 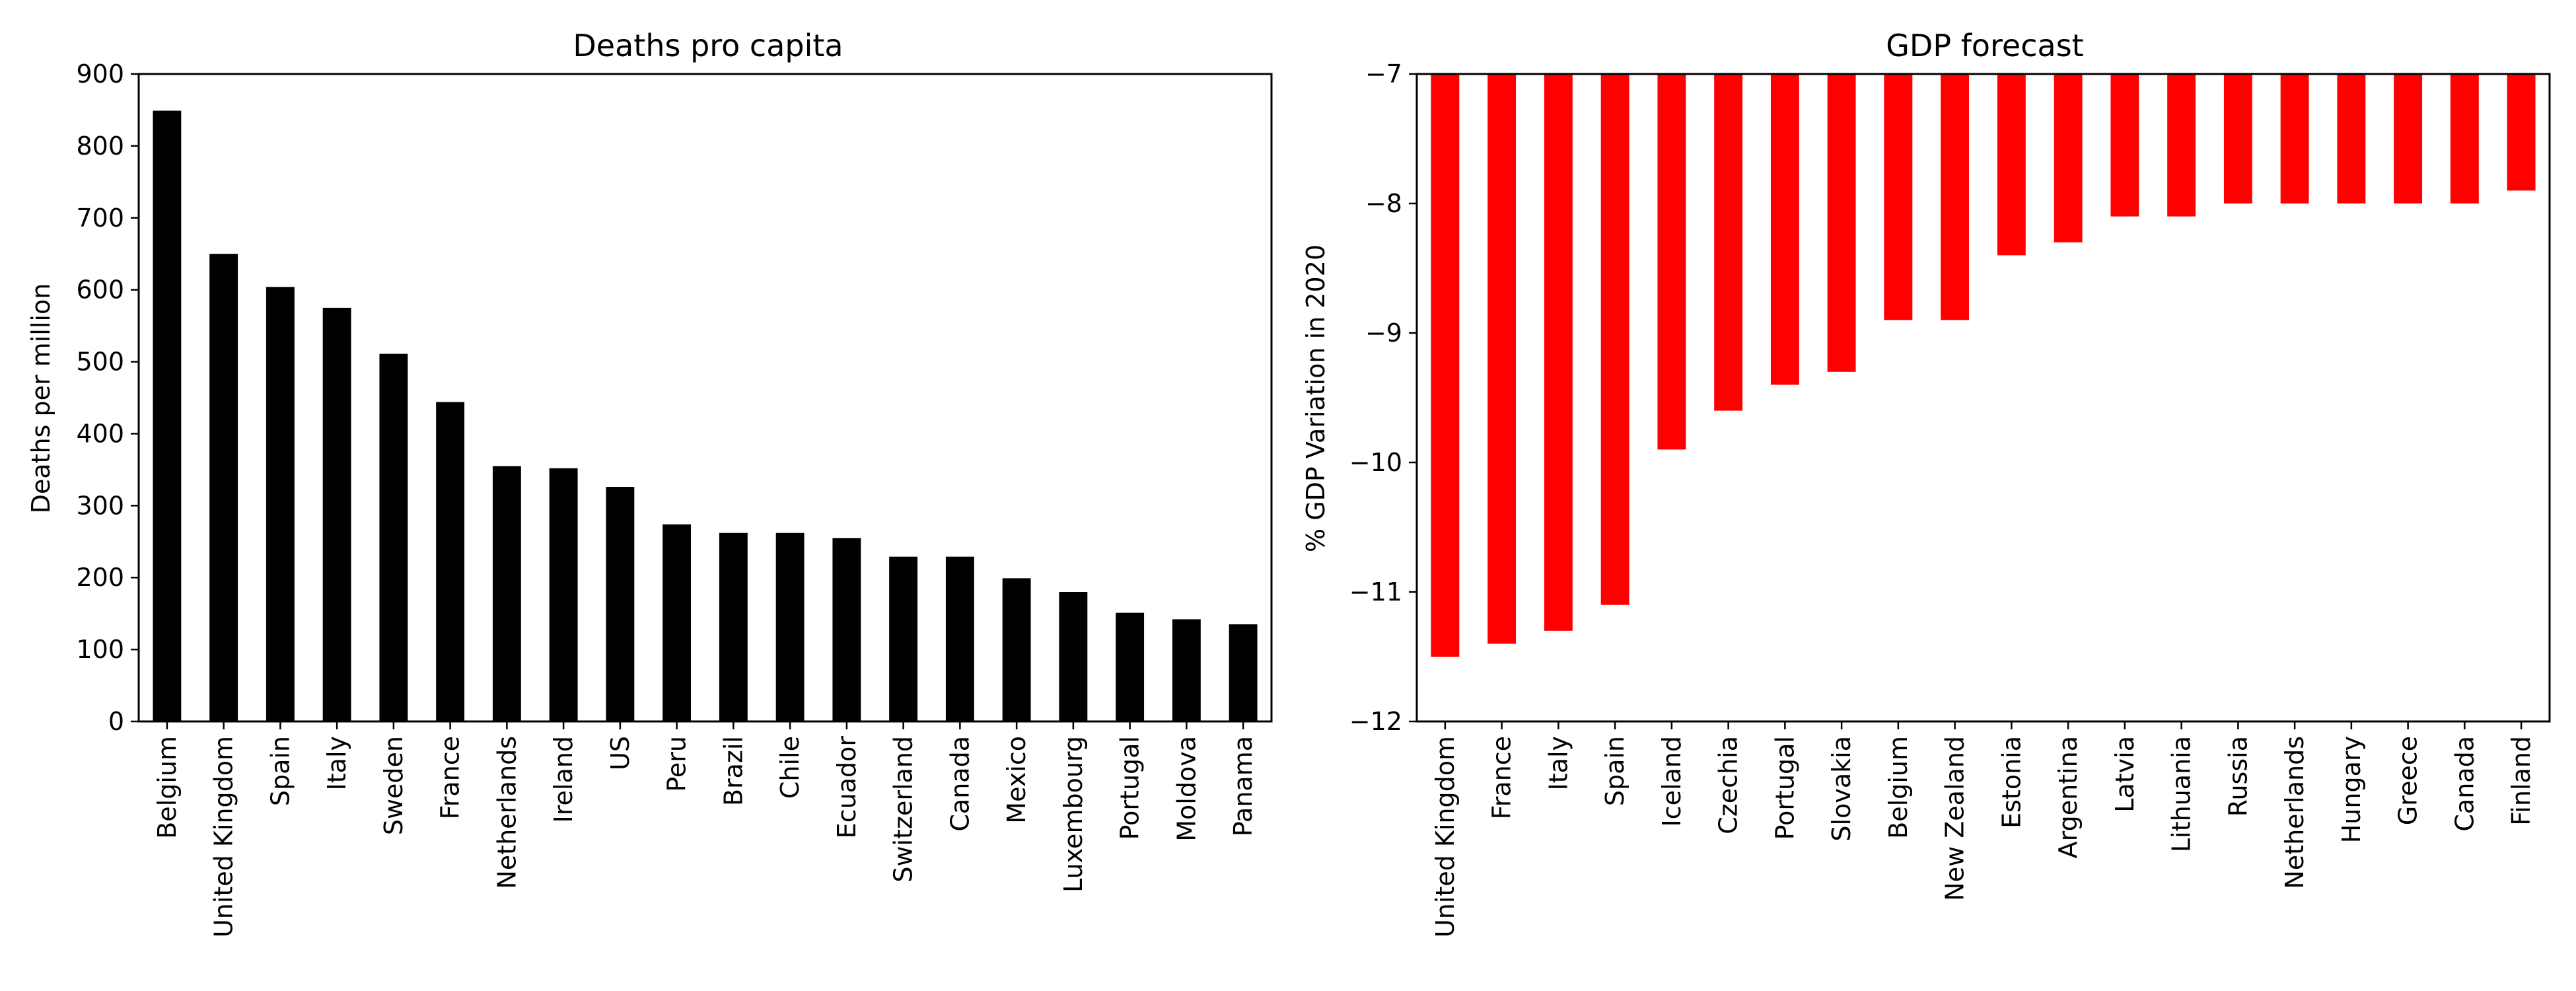 What do you see at coordinates (2237, 776) in the screenshot?
I see `gdp-x-tick-label: Russia` at bounding box center [2237, 776].